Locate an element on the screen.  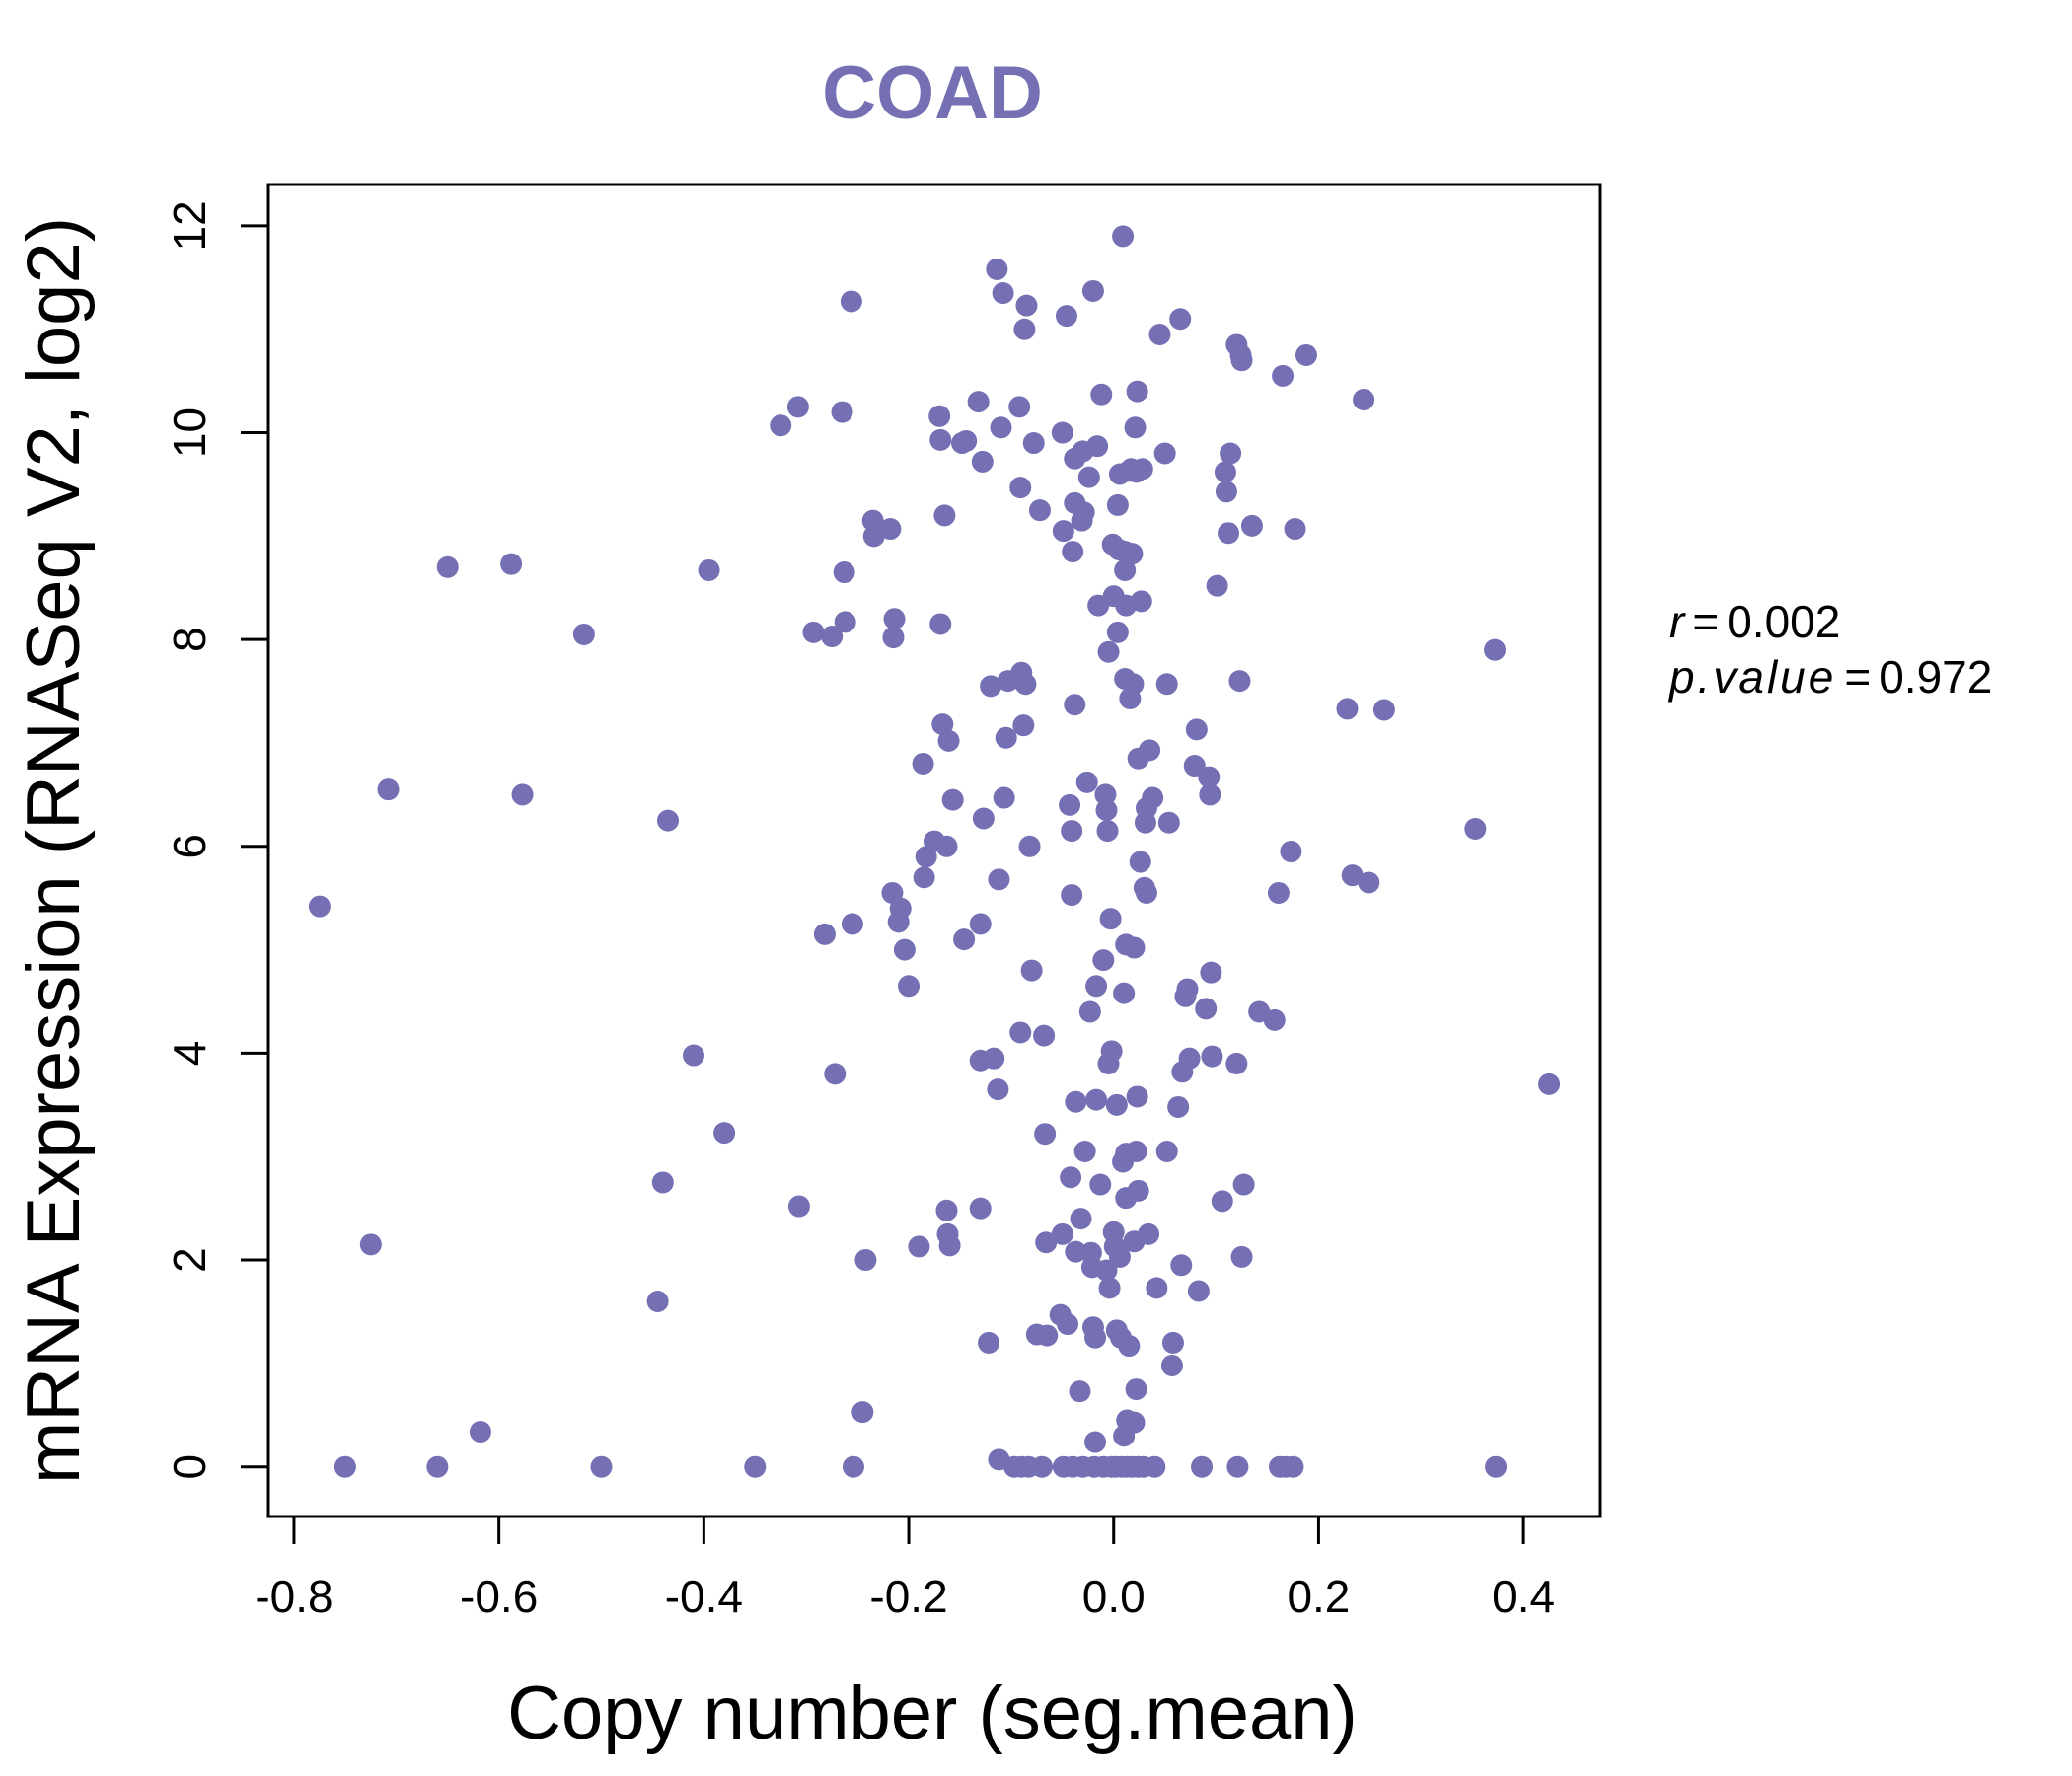
y-axis-title: mRNA Expression (RNASeq V2, log2) is located at coordinates (54, 851).